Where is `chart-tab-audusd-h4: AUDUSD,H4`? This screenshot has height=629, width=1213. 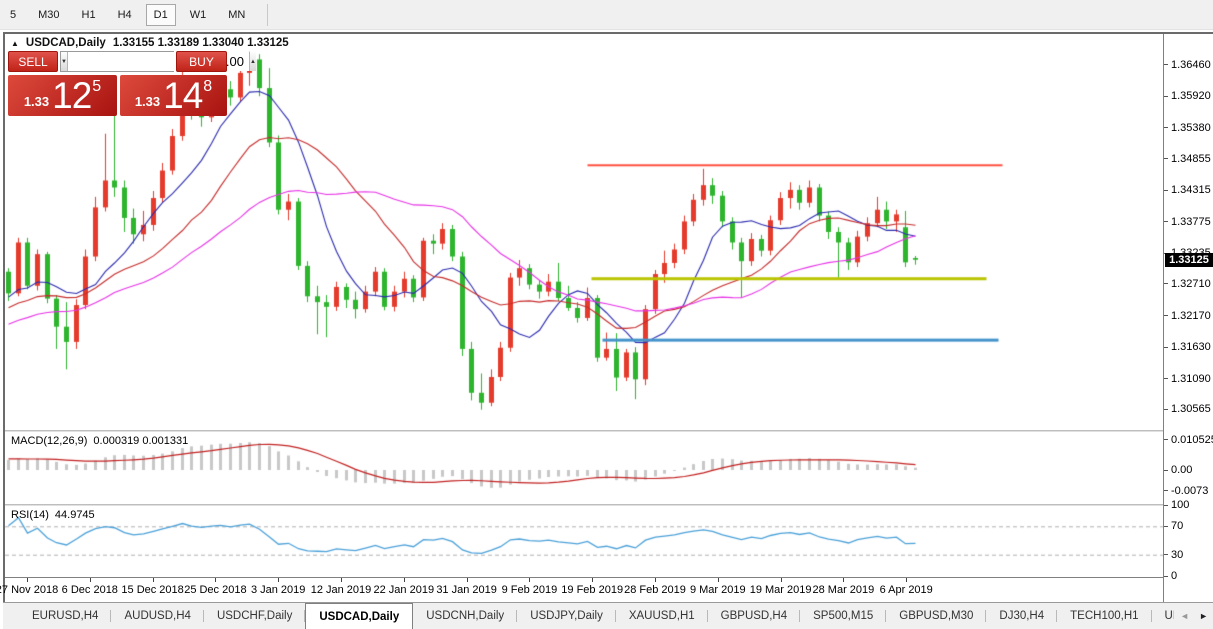 chart-tab-audusd-h4: AUDUSD,H4 is located at coordinates (157, 616).